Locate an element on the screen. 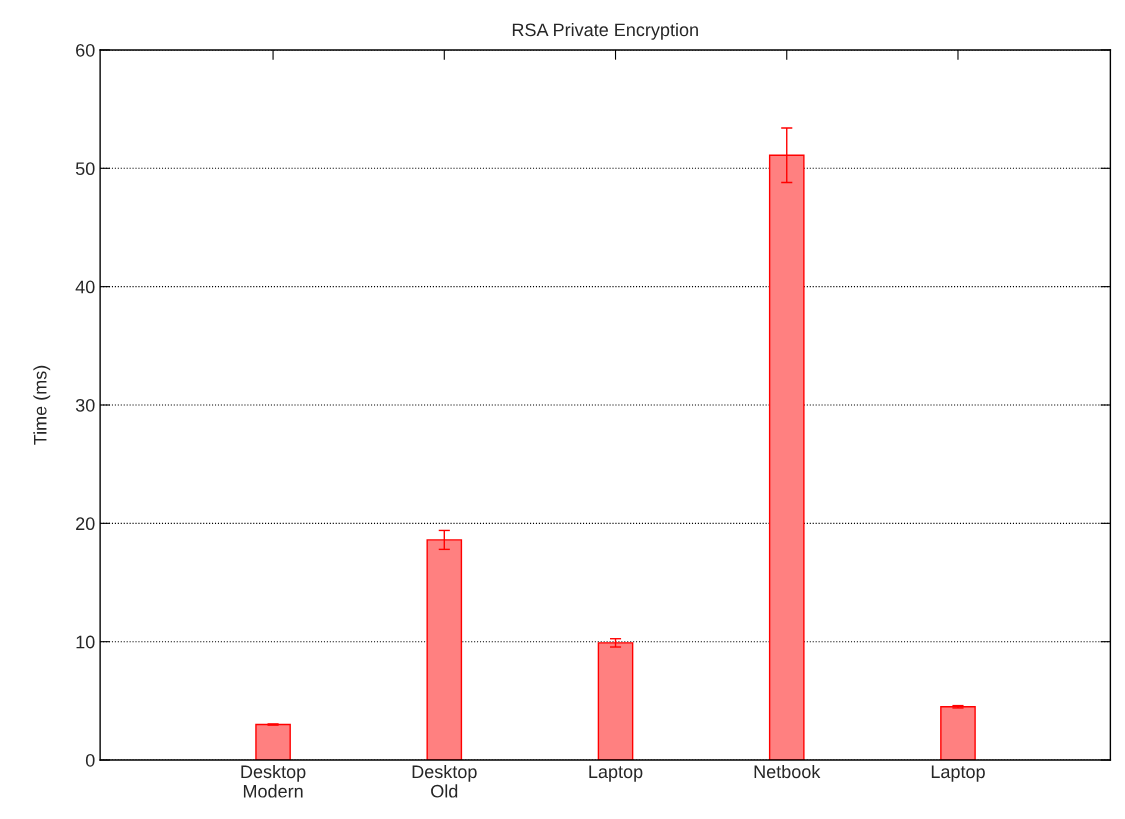 Image resolution: width=1125 pixels, height=819 pixels. chart-title: RSA Private Encryption is located at coordinates (605, 31).